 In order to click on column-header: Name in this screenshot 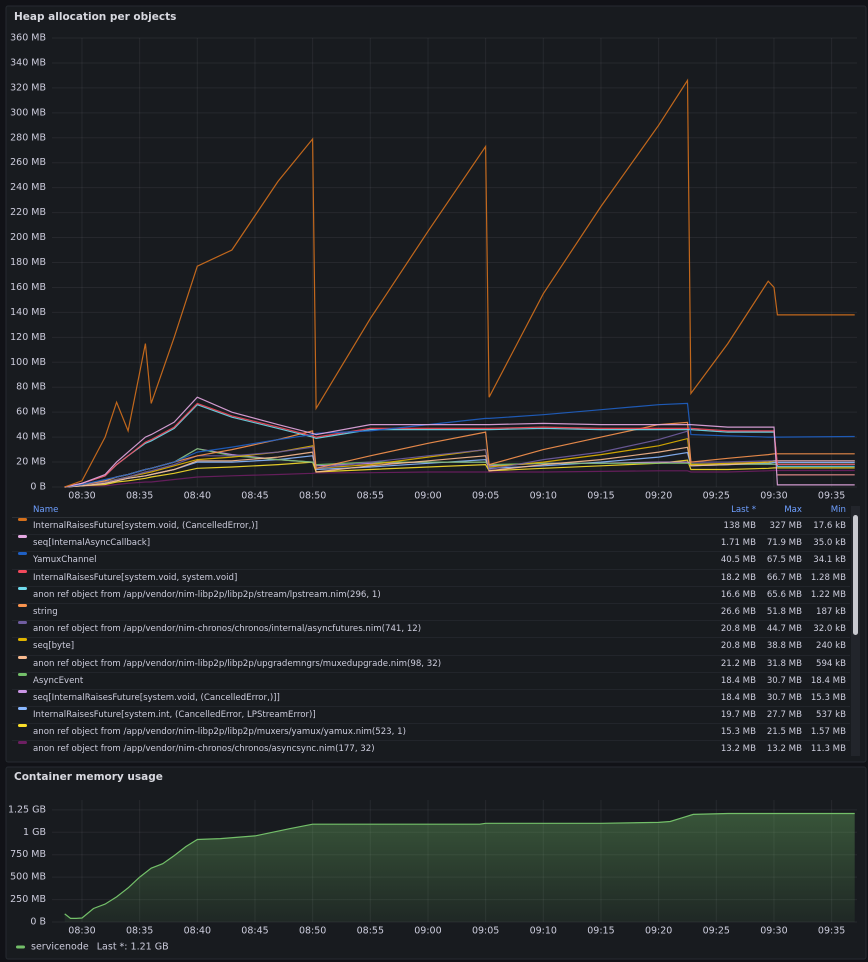, I will do `click(46, 510)`.